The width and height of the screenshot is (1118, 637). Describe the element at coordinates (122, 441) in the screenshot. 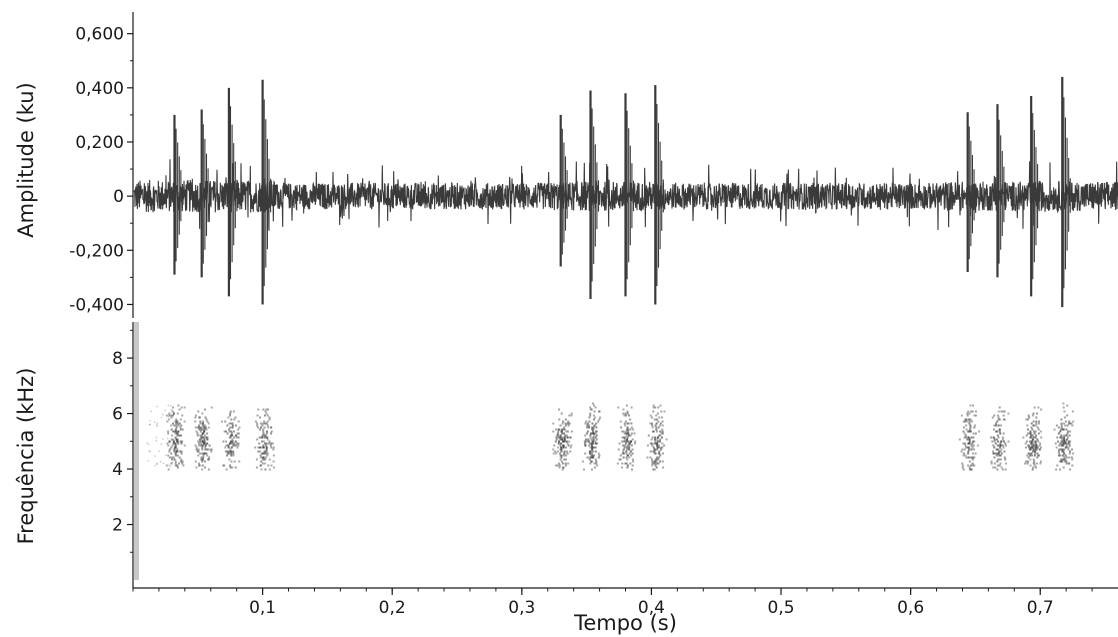

I see `spectrogram-y-ticks: 8 6 4 2` at that location.